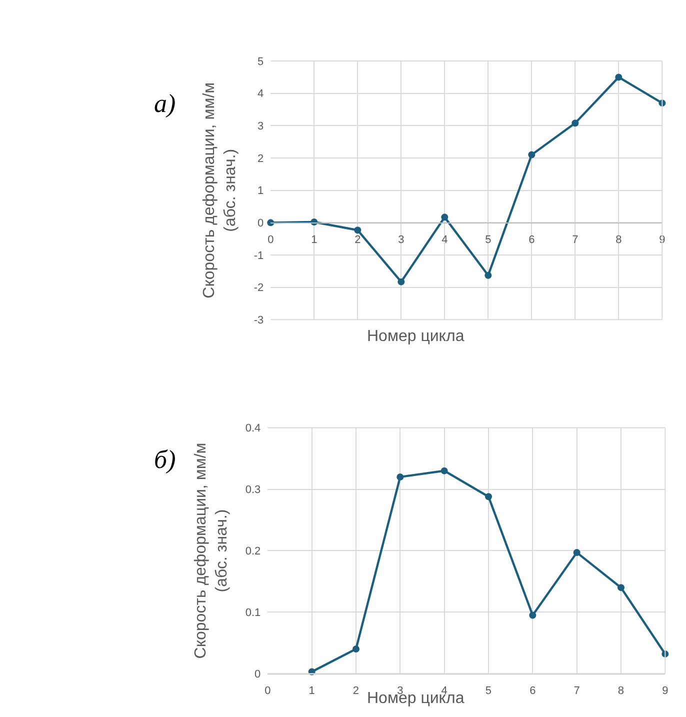 The image size is (686, 717). I want to click on x-tick-label: 9, so click(665, 690).